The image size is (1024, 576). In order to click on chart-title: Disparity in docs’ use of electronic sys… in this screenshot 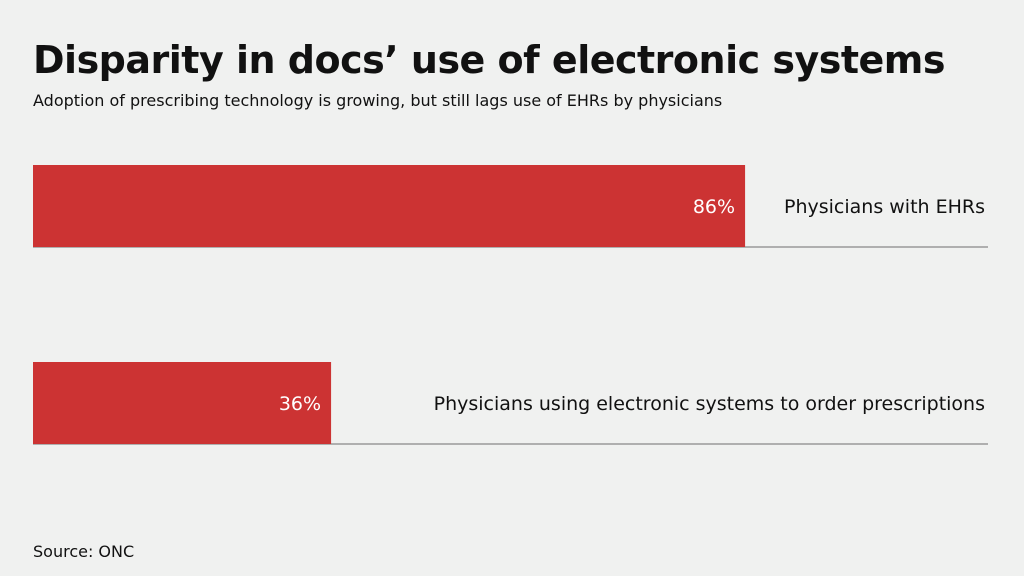, I will do `click(489, 60)`.